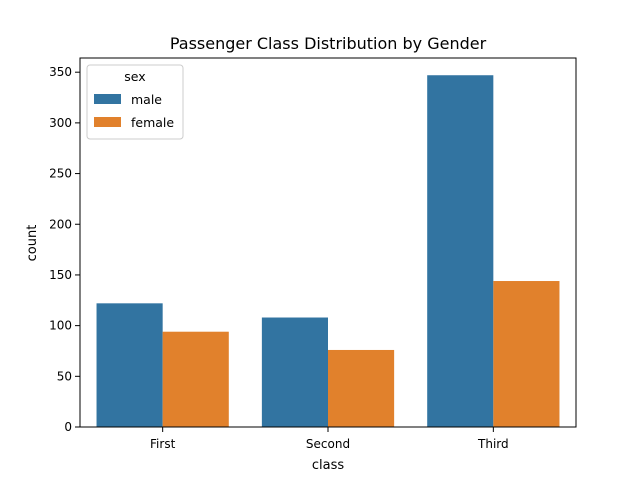 This screenshot has height=480, width=640. What do you see at coordinates (60, 72) in the screenshot?
I see `y-tick-label: 350` at bounding box center [60, 72].